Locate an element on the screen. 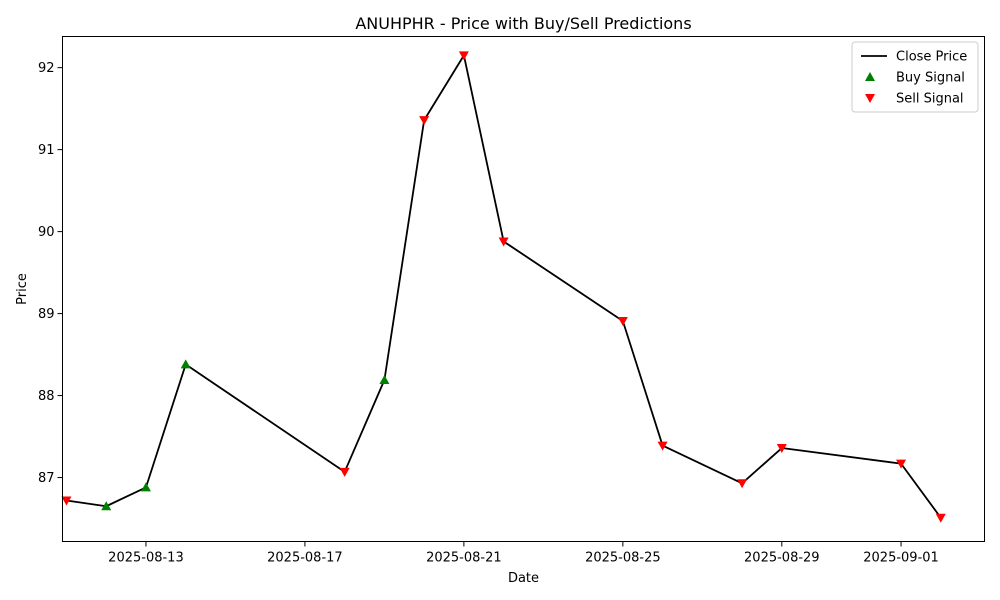 The height and width of the screenshot is (600, 1000). x-tick-label: 2025-08-17 is located at coordinates (305, 558).